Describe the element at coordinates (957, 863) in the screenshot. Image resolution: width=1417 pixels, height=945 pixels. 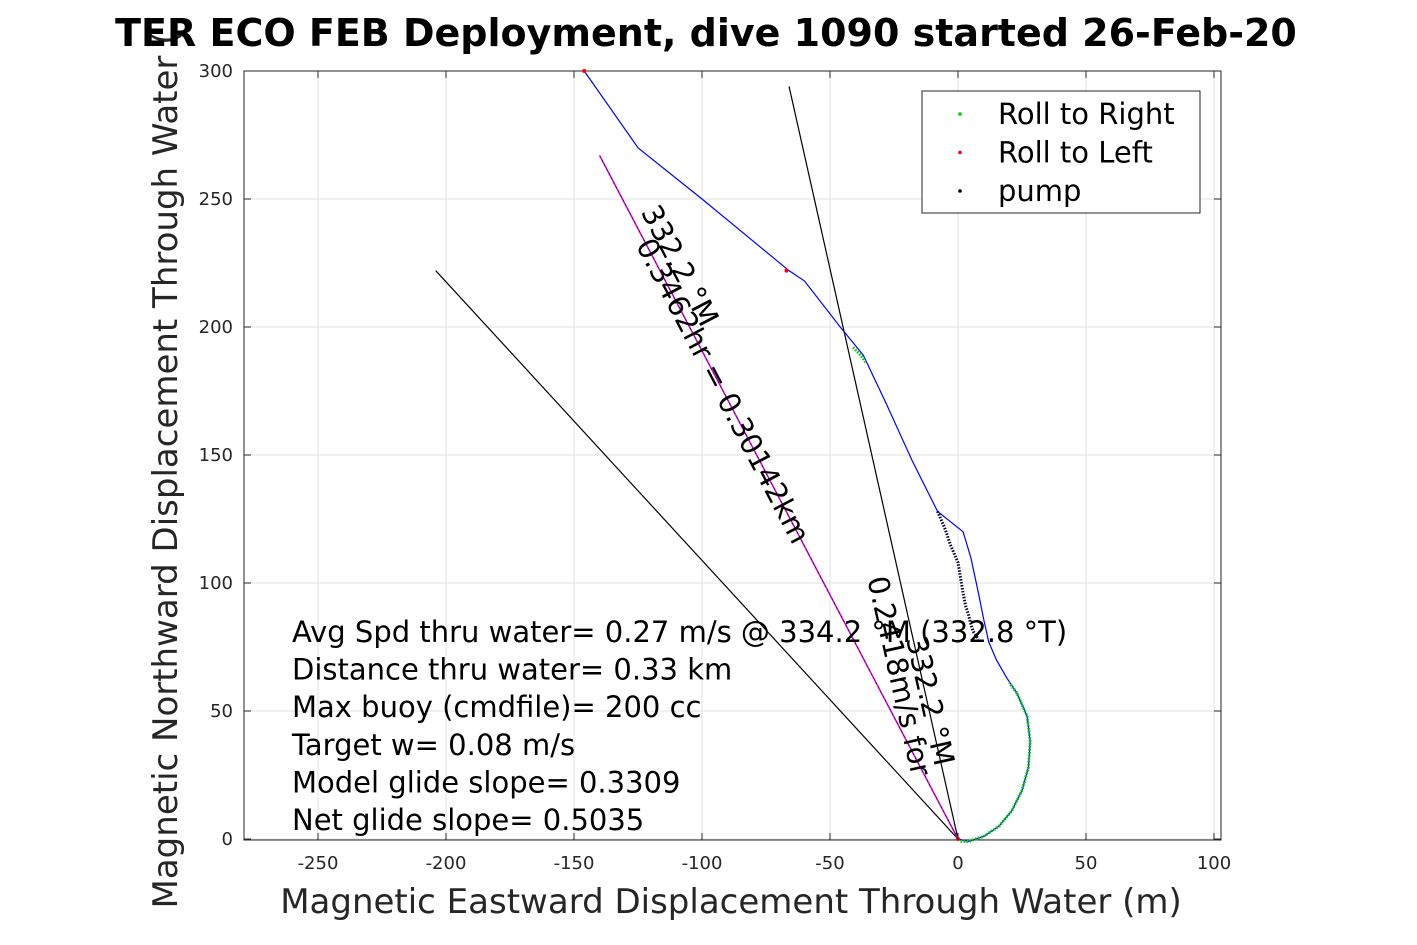
I see `x-tick-label: 0` at that location.